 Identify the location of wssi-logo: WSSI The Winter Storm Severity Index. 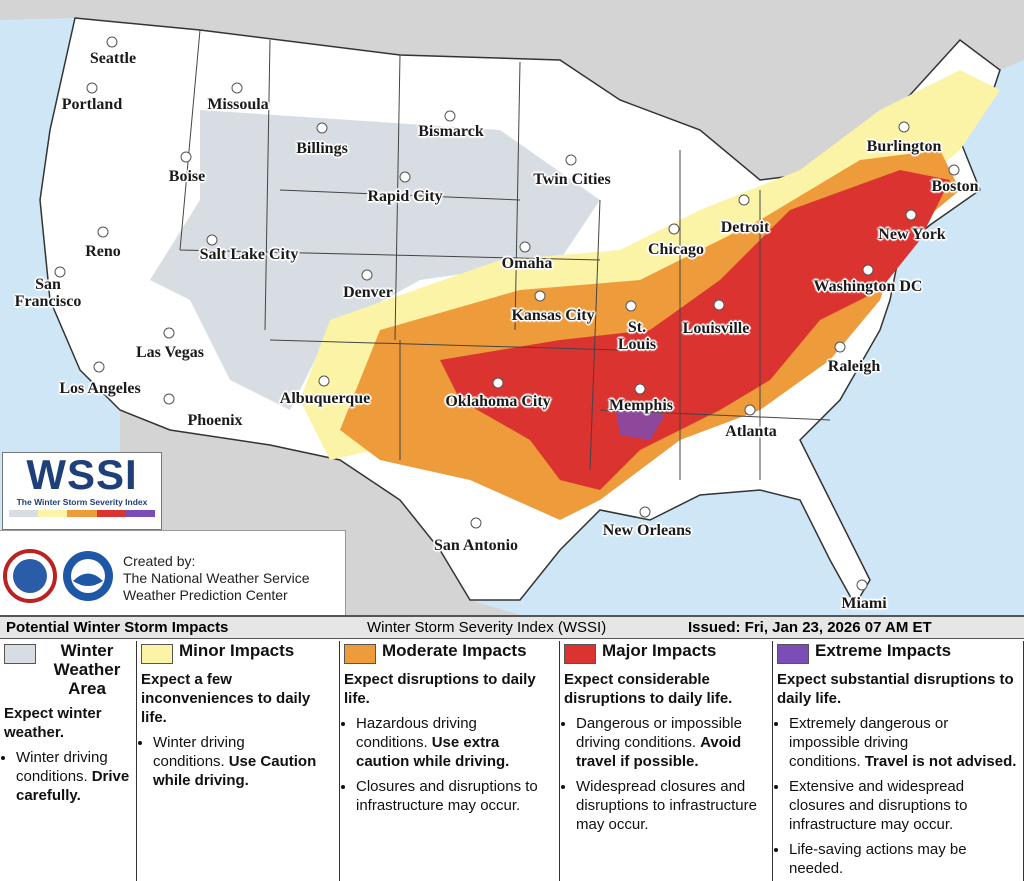
(82, 491).